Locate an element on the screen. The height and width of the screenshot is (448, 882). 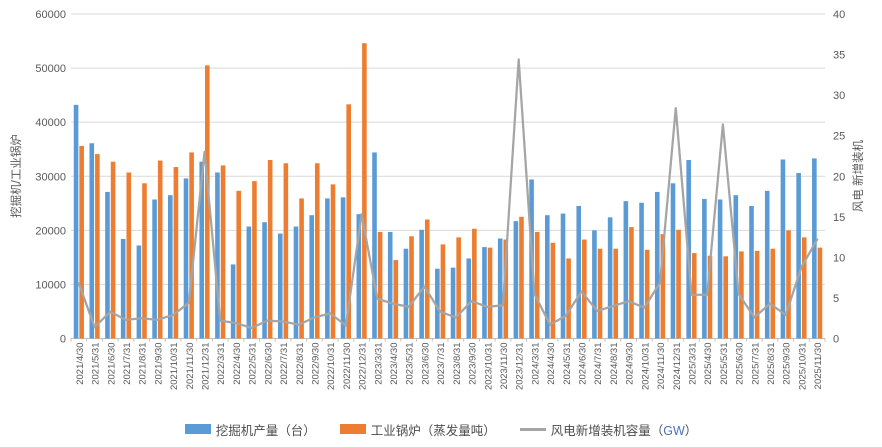
x-tick-label: 2022/6/30 is located at coordinates (268, 364).